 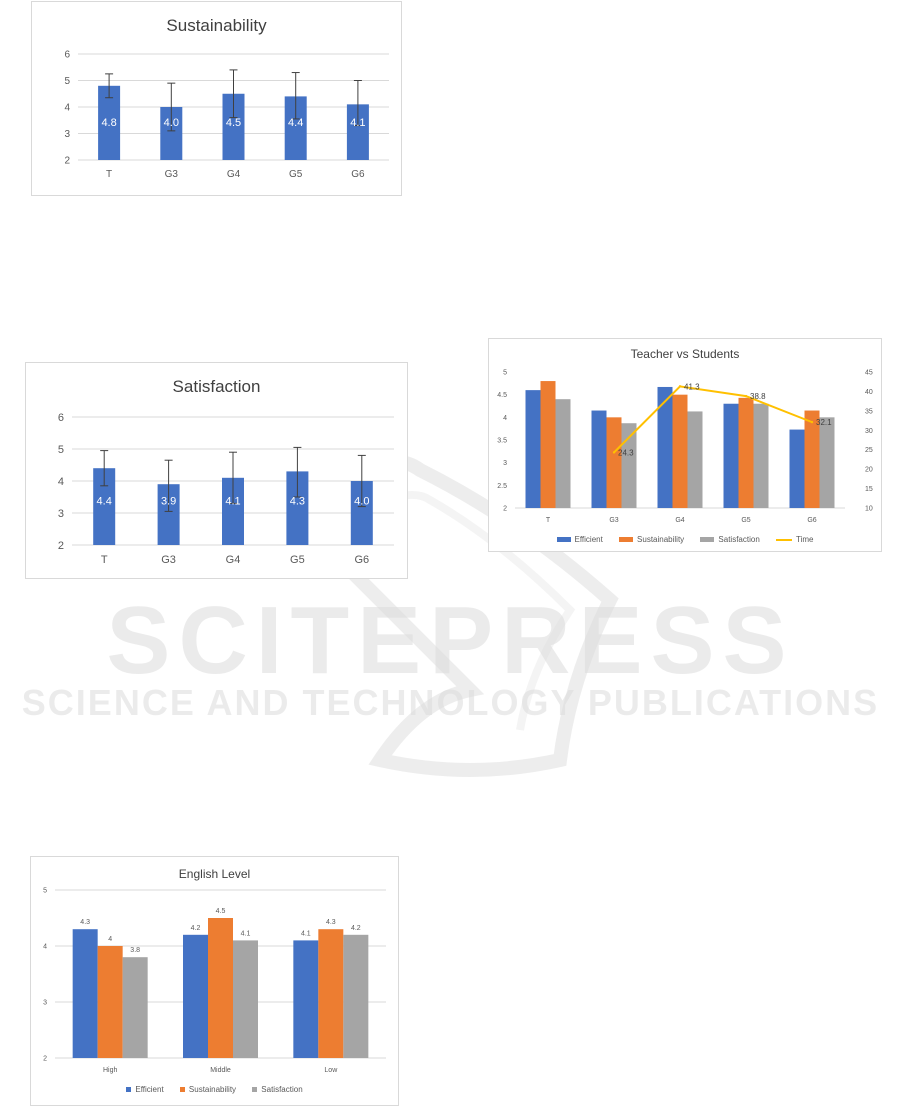 I want to click on x-tick-label: Low, so click(x=331, y=1070).